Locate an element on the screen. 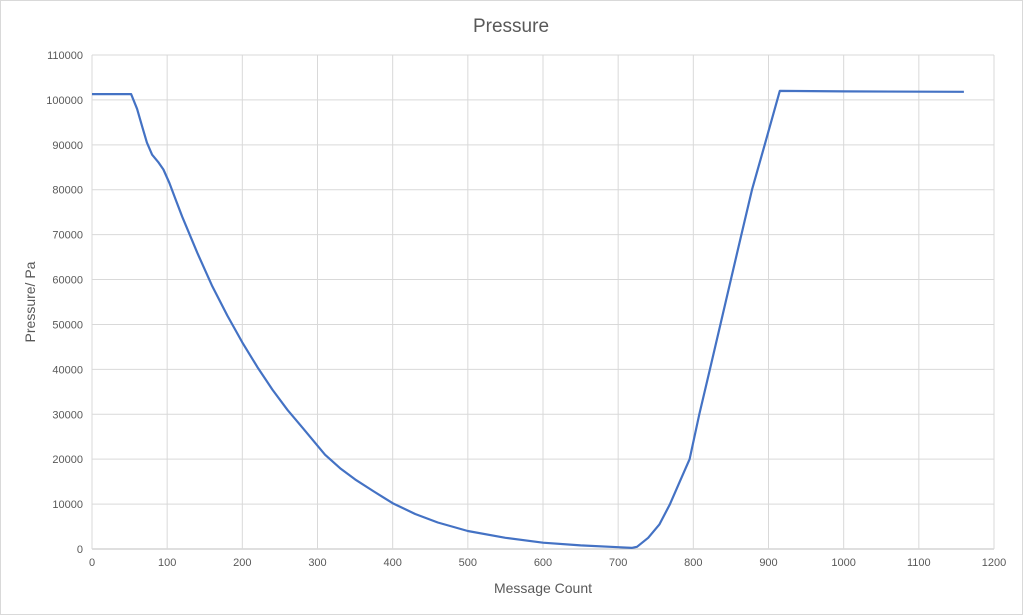 Image resolution: width=1023 pixels, height=615 pixels. y-tick-label: 70000 is located at coordinates (67, 236).